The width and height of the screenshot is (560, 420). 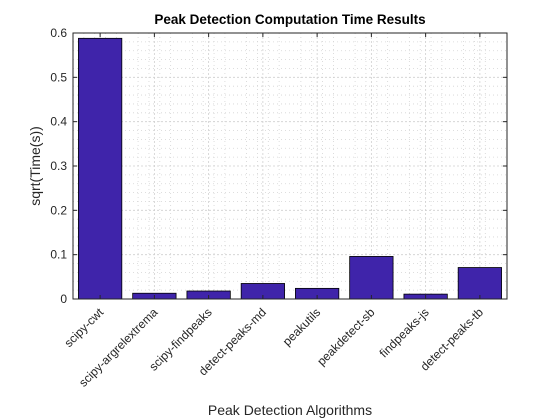 What do you see at coordinates (35, 166) in the screenshot?
I see `y-axis-label: sqrt(Time(s))` at bounding box center [35, 166].